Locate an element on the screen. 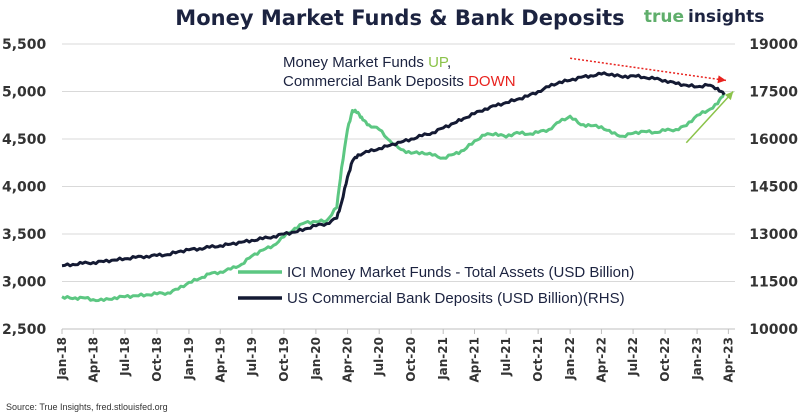  page-title: Money Market Funds & Bank Deposits is located at coordinates (399, 18).